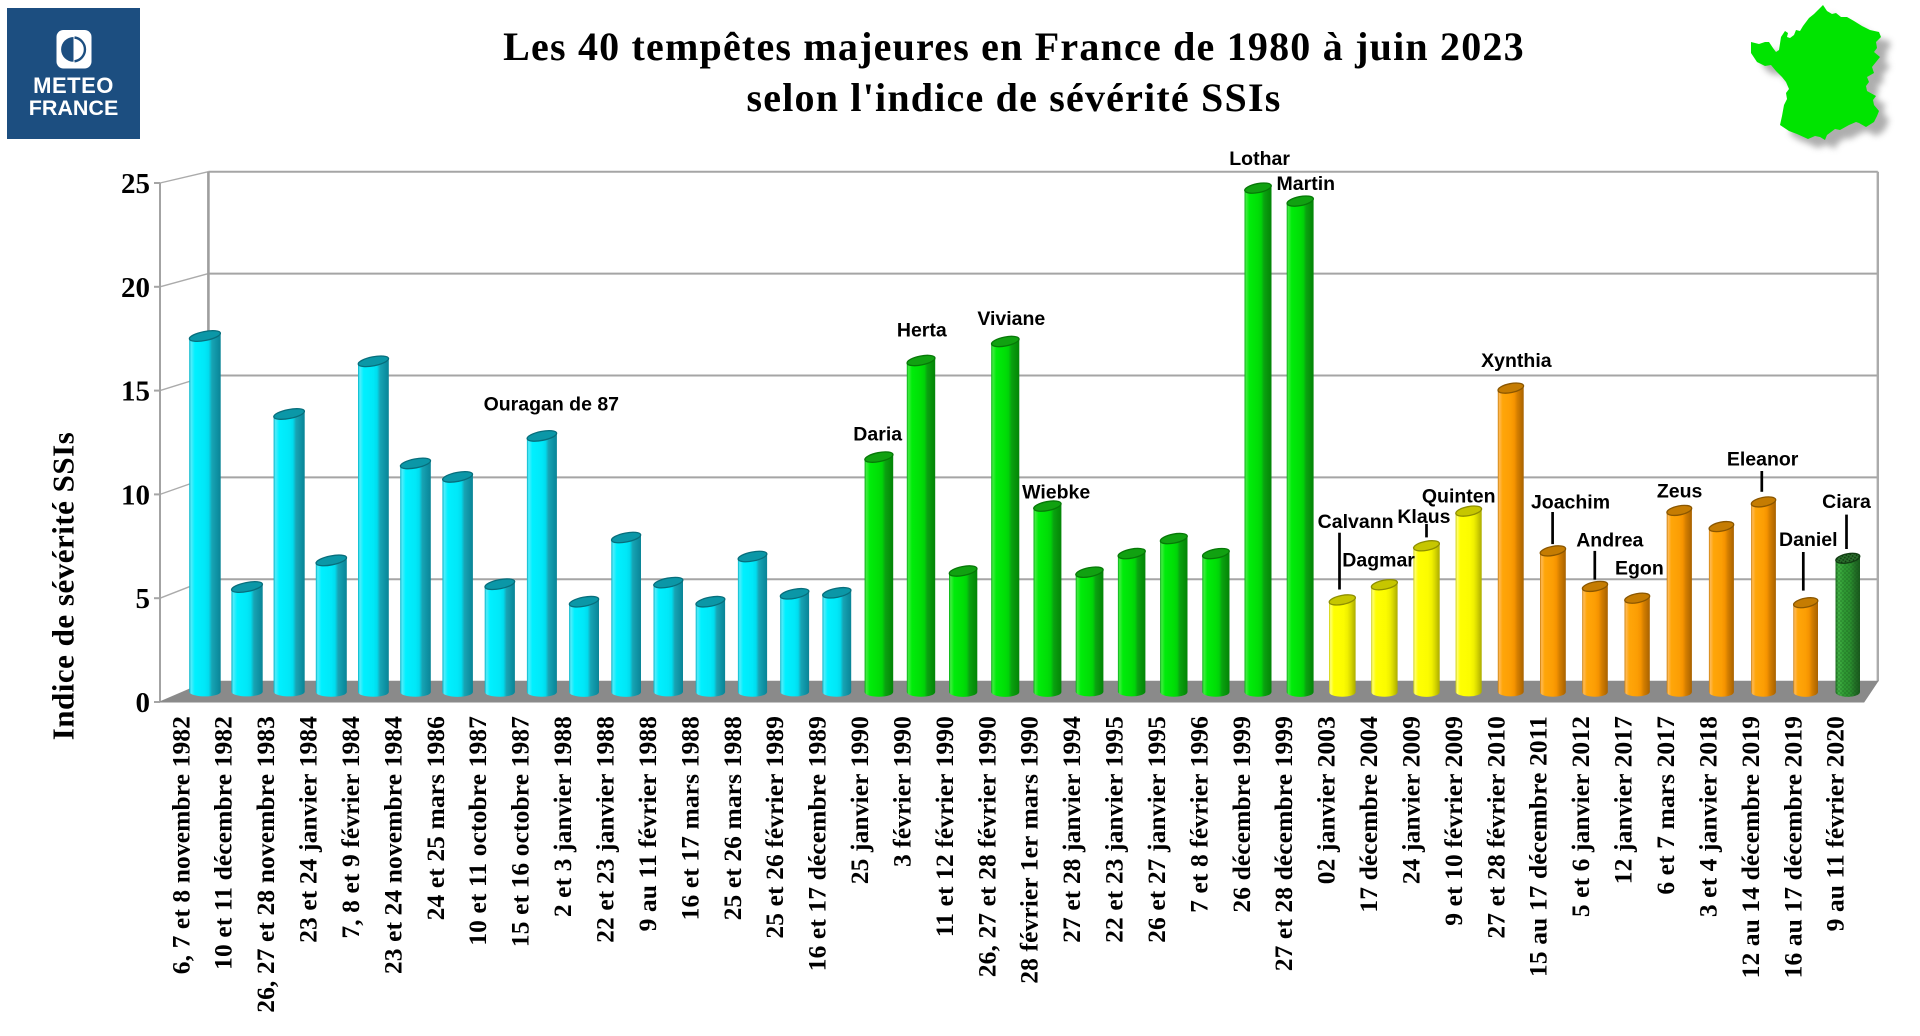 Image resolution: width=1920 pixels, height=1036 pixels. What do you see at coordinates (1808, 540) in the screenshot?
I see `svg-text: Daniel` at bounding box center [1808, 540].